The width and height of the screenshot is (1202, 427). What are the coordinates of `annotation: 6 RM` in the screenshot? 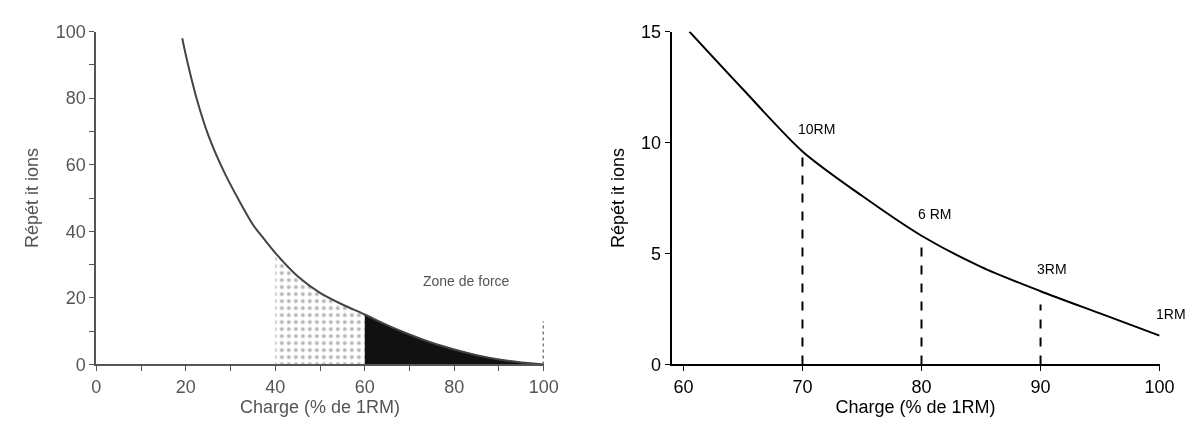 It's located at (935, 214).